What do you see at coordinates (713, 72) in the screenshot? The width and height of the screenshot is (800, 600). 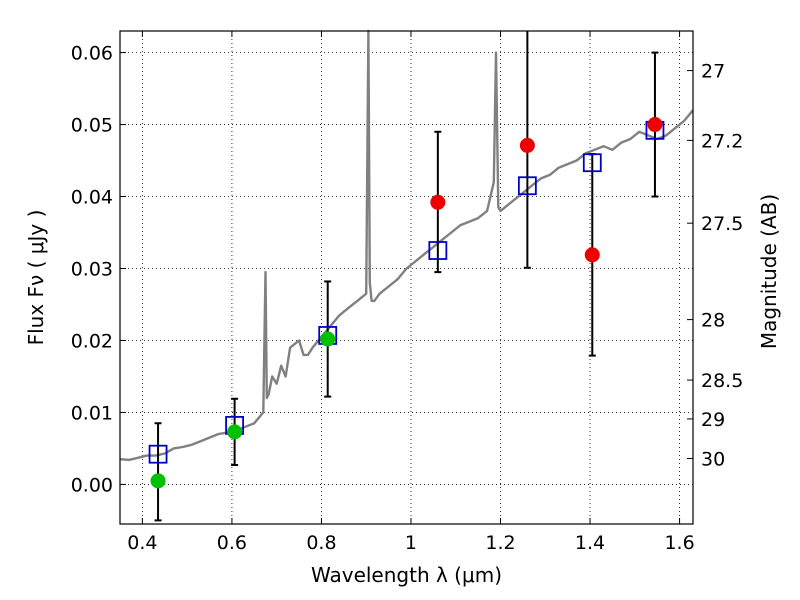 I see `right-tick-label: 27` at bounding box center [713, 72].